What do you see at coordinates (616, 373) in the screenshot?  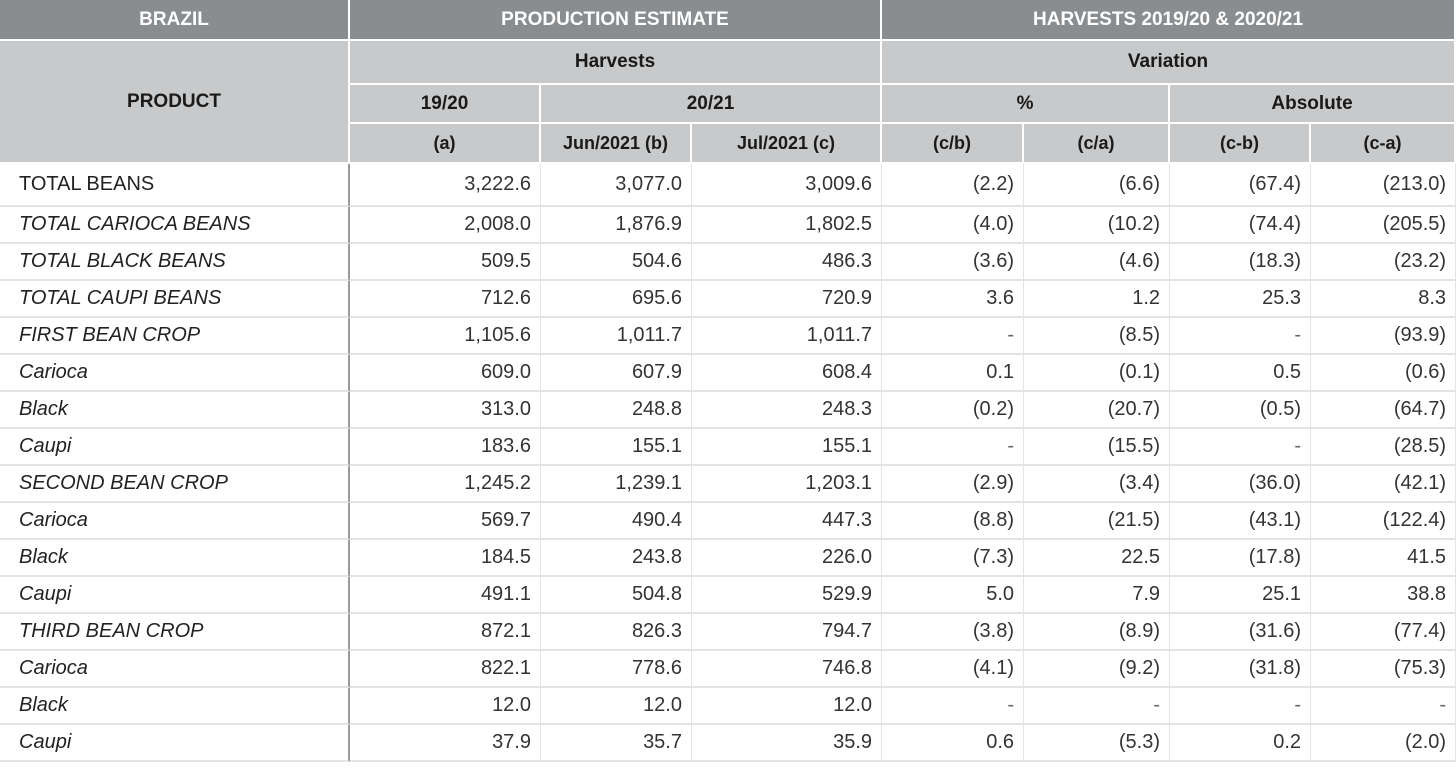 I see `col-b-cell: 607.9` at bounding box center [616, 373].